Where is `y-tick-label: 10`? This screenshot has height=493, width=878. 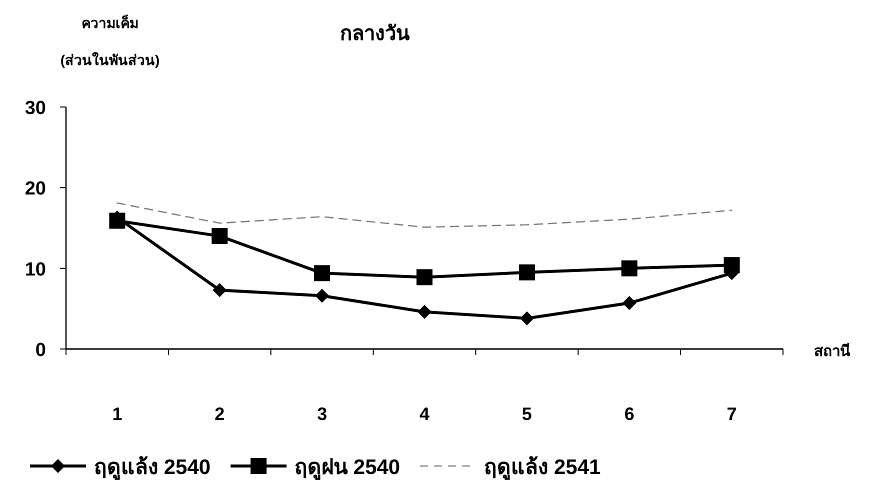
y-tick-label: 10 is located at coordinates (35, 269).